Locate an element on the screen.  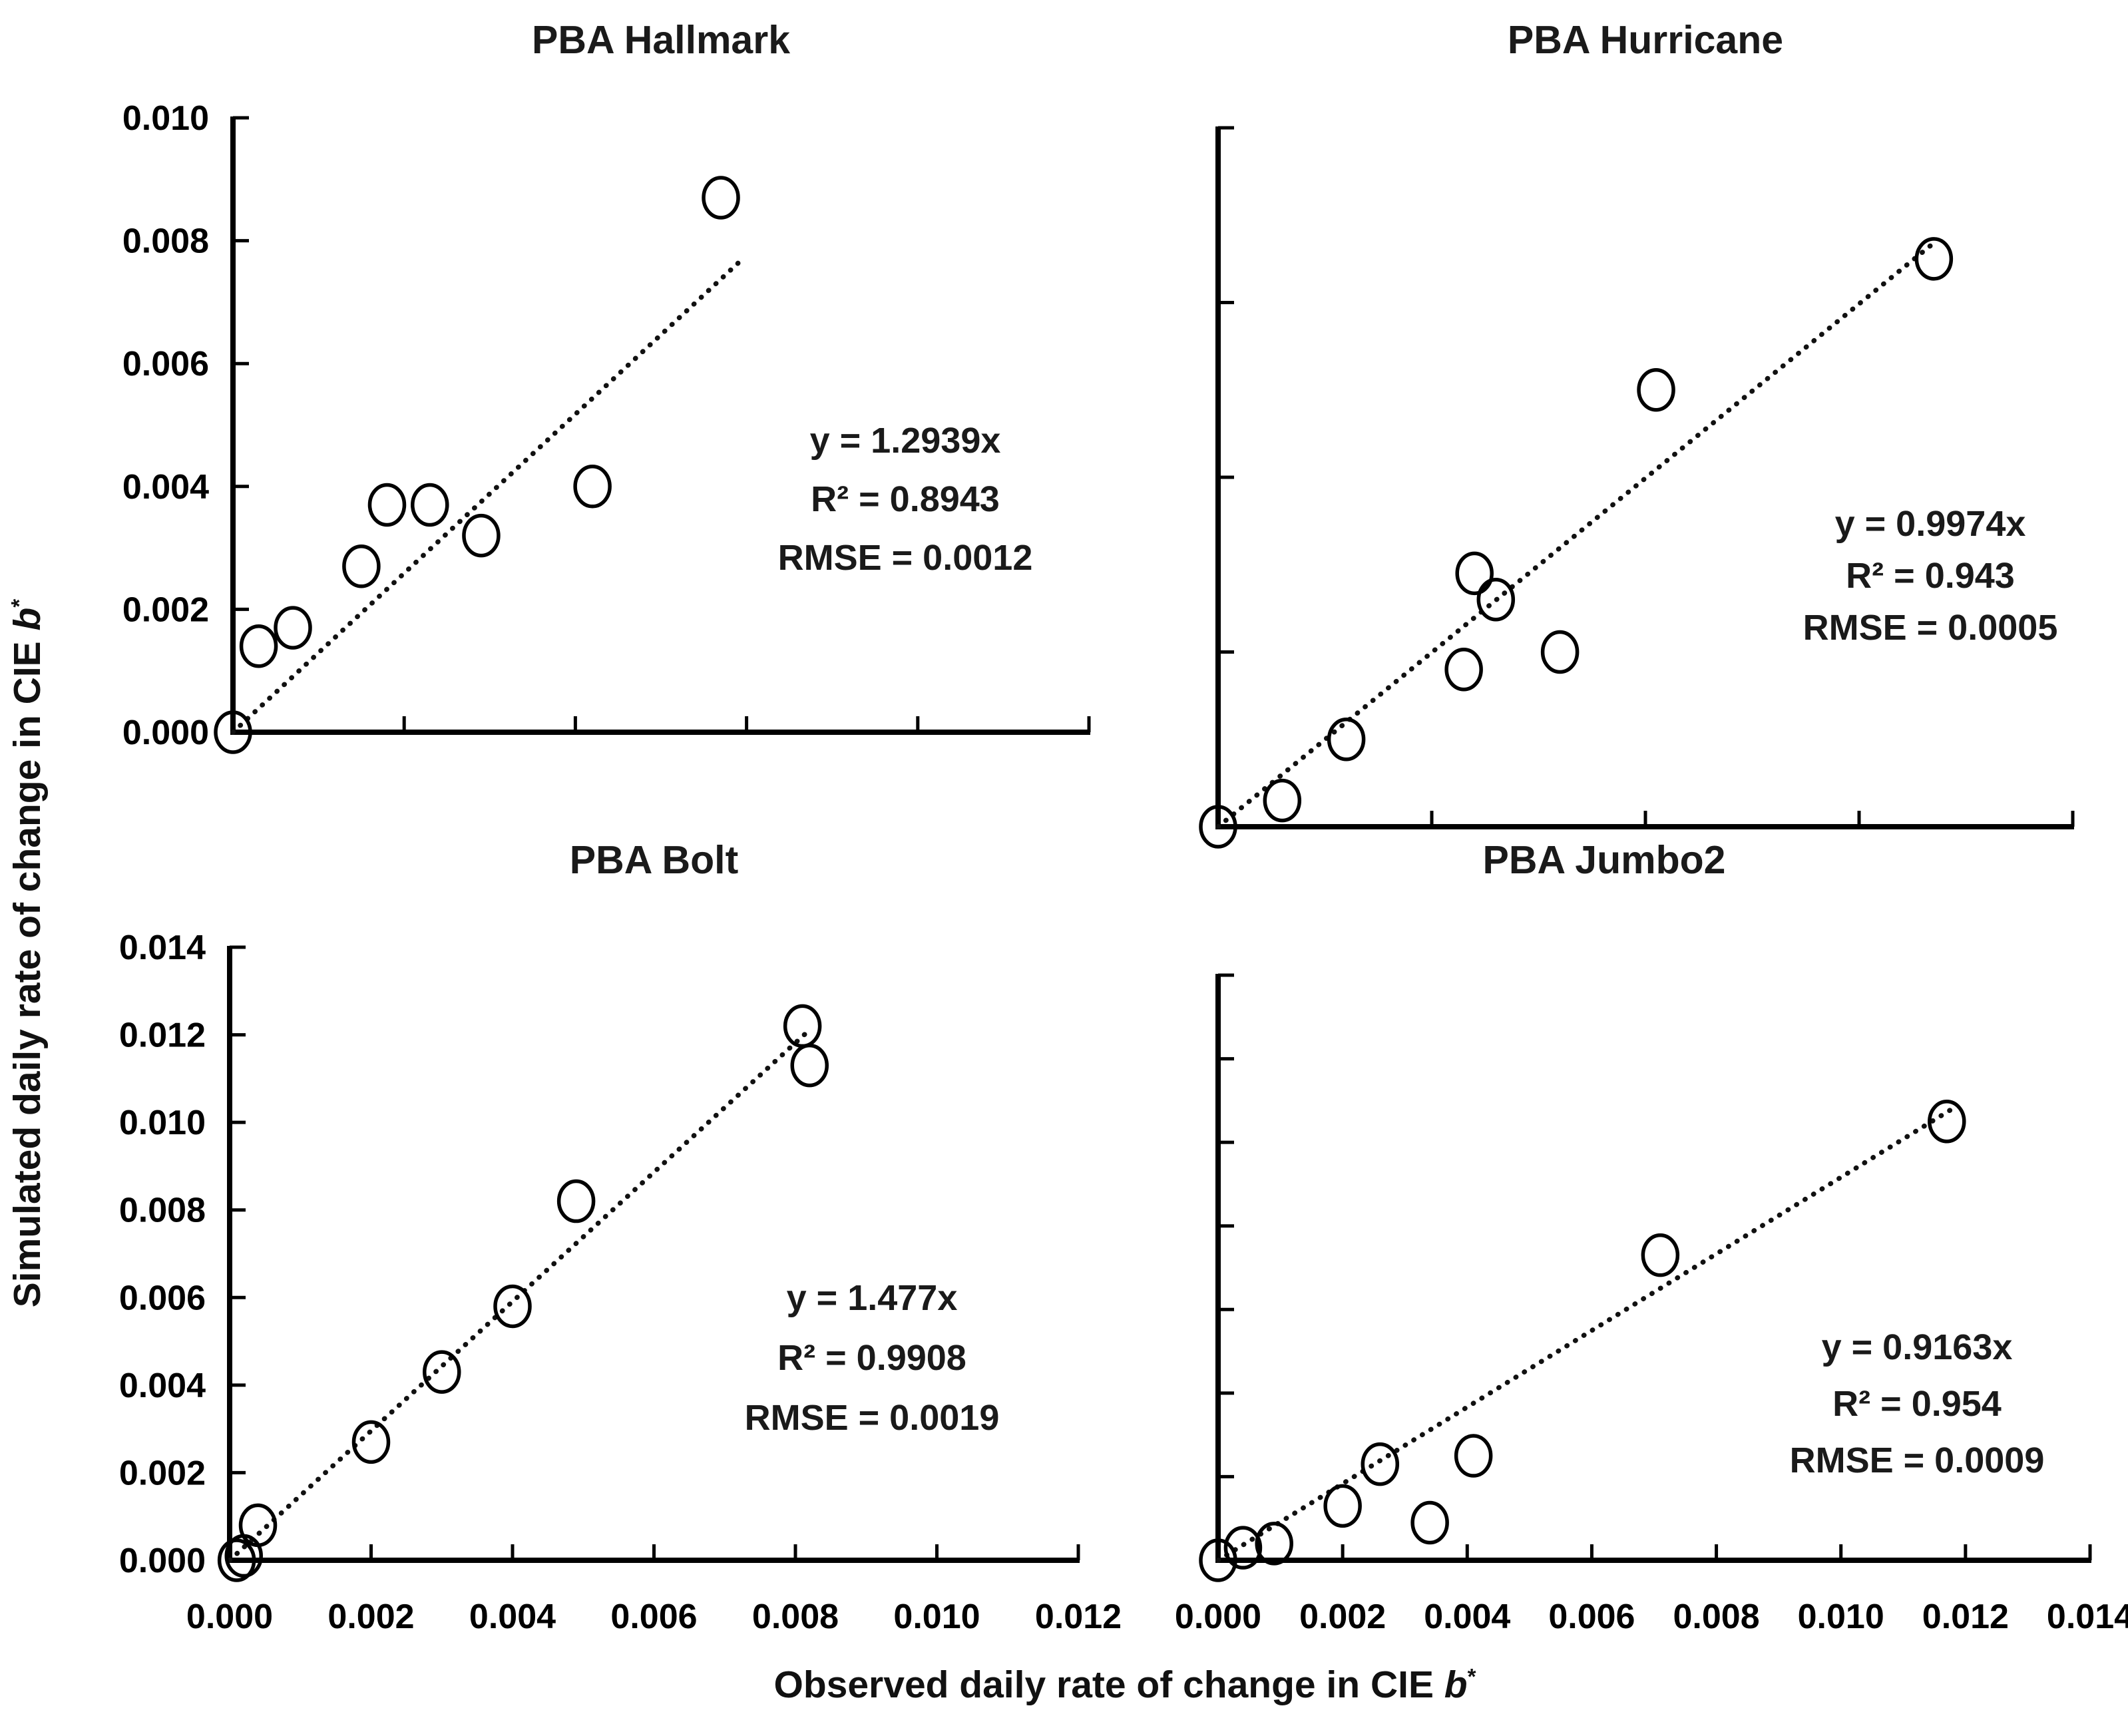
panel-title-jumbo2: PBA Jumbo2 is located at coordinates (1604, 860).